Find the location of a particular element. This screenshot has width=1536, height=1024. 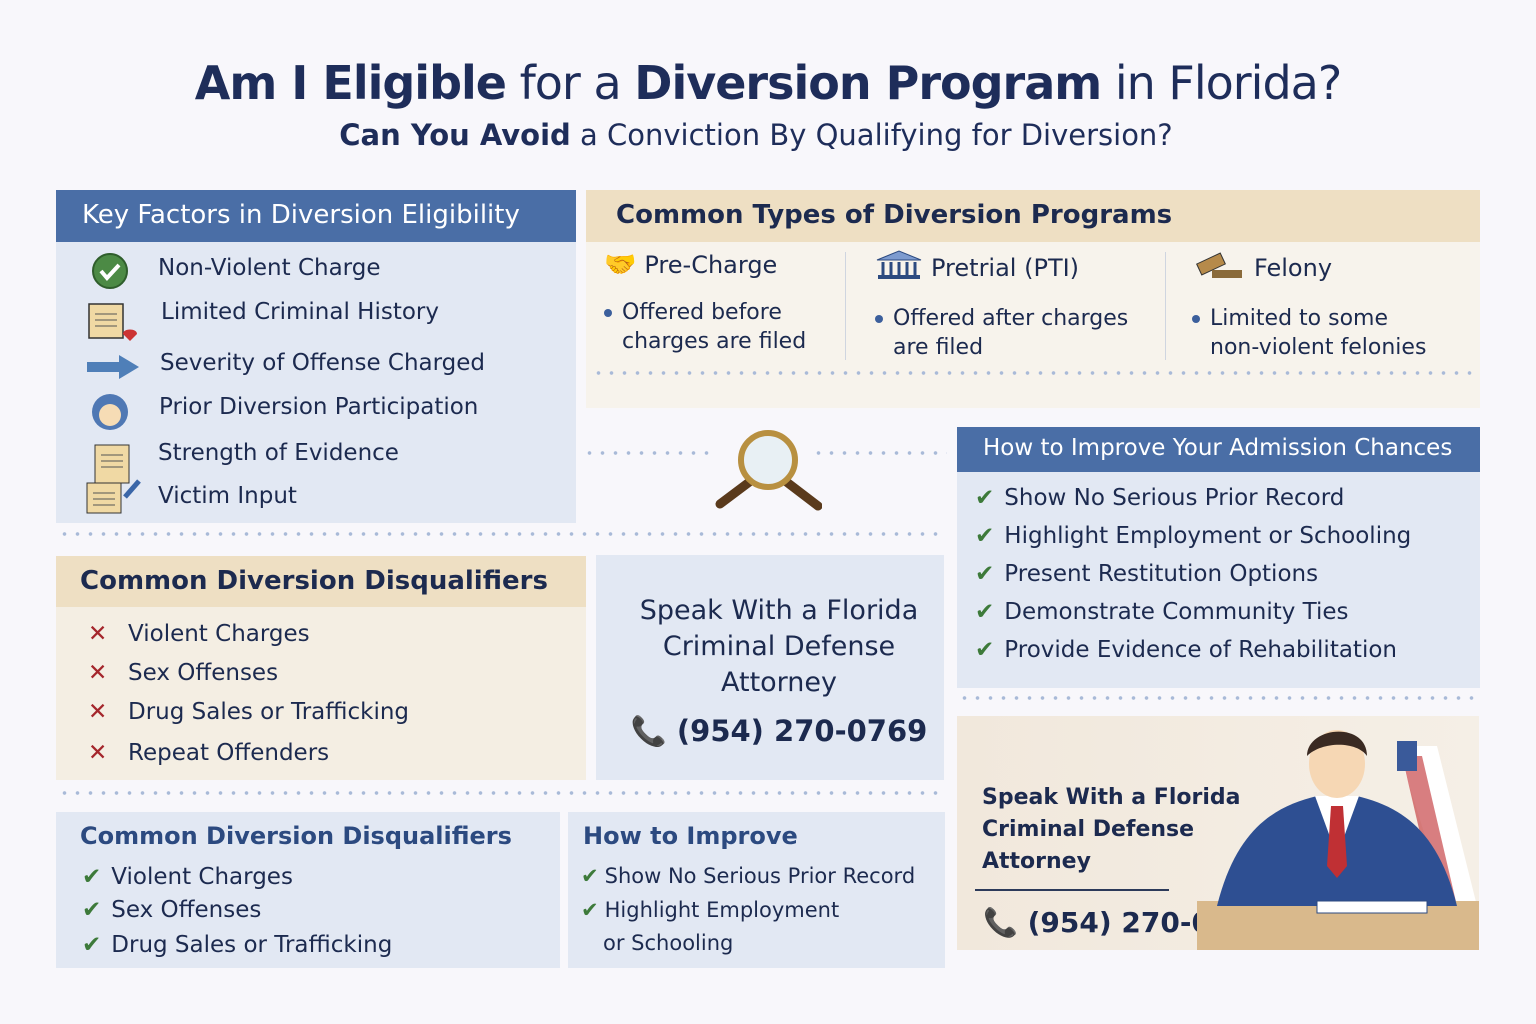

improve-heading: How to Improve Your Admission Chances is located at coordinates (1218, 449).